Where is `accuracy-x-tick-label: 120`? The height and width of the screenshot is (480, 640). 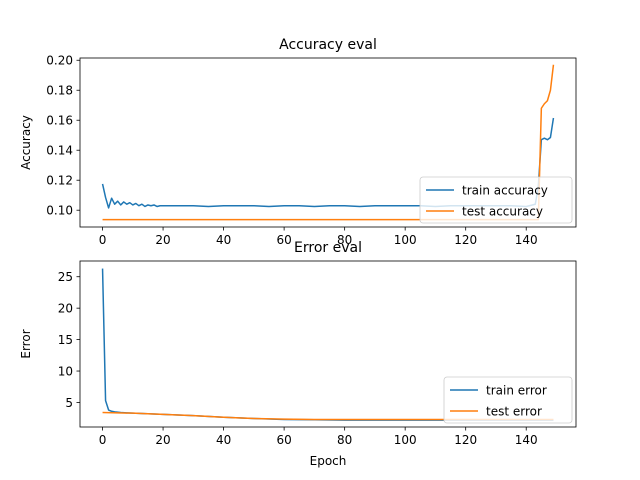 accuracy-x-tick-label: 120 is located at coordinates (465, 240).